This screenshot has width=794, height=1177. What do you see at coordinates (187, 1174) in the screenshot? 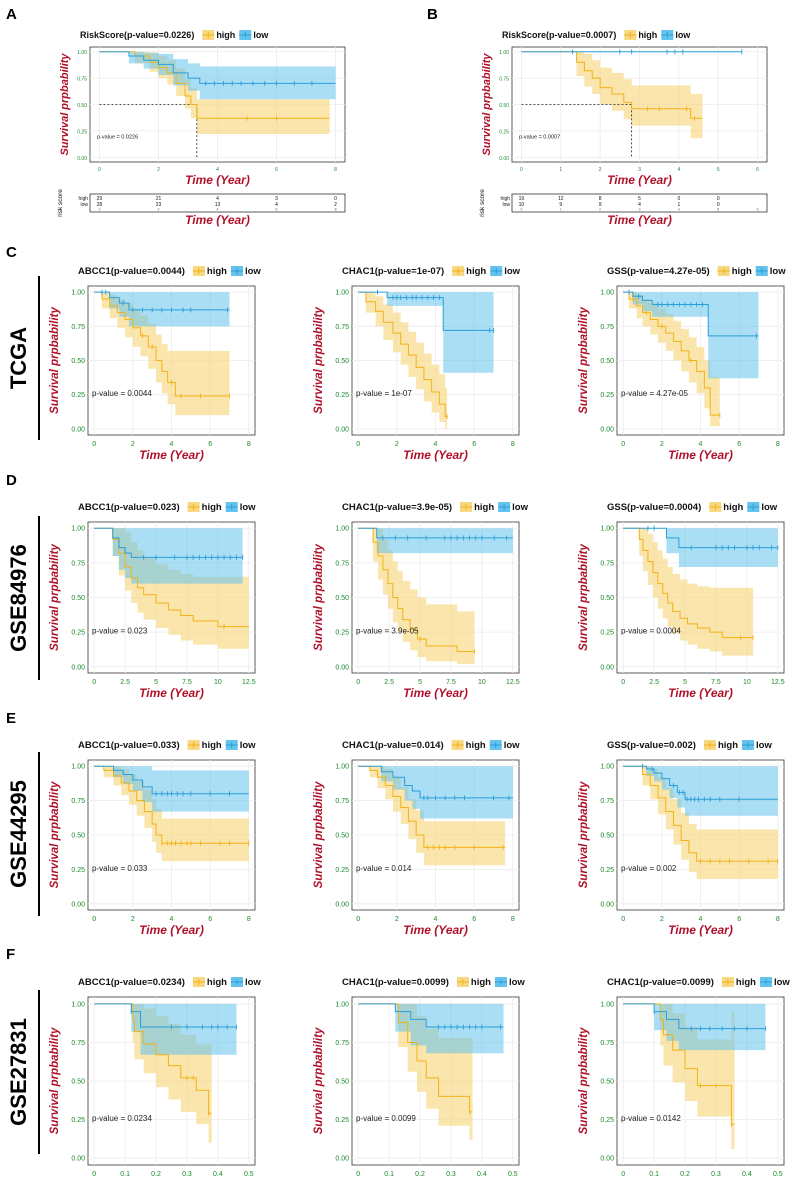
I see `x-tick-label: 0.3` at bounding box center [187, 1174].